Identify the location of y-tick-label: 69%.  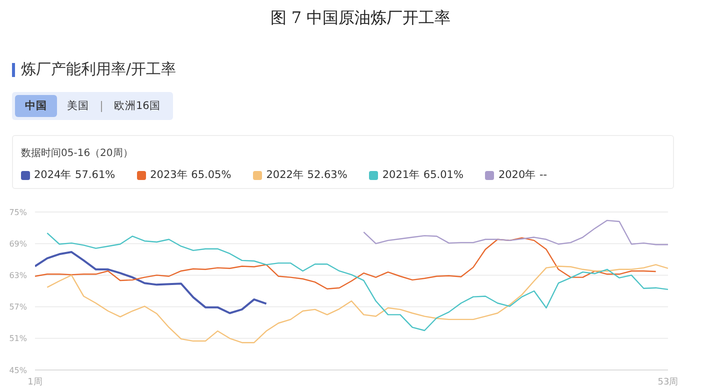
(18, 243).